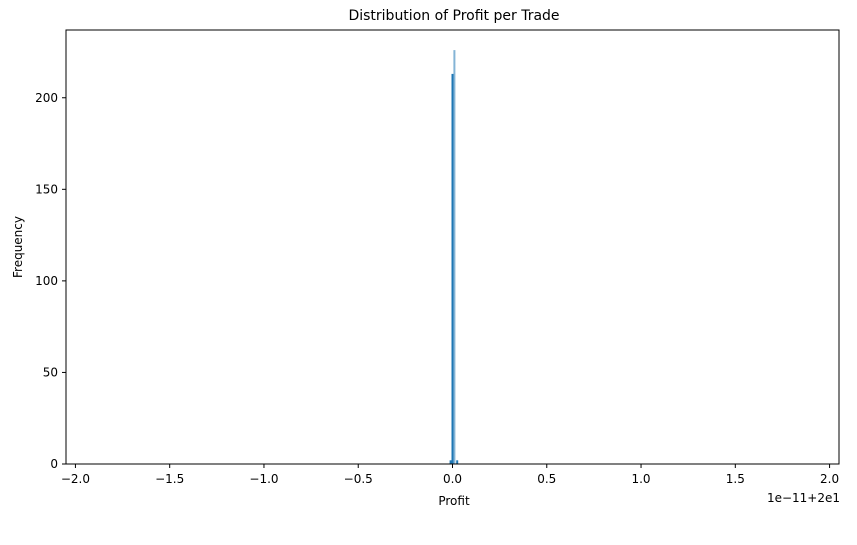  I want to click on x-tick-label: 0.0, so click(452, 479).